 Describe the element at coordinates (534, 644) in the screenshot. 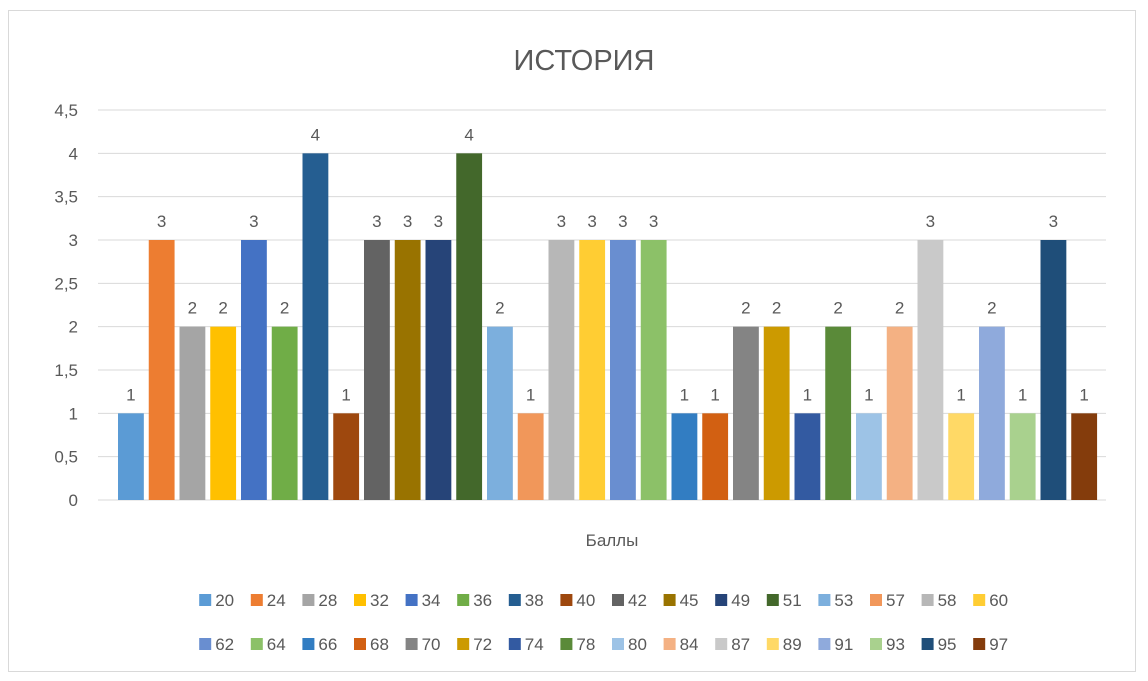

I see `legend-entry: 74` at that location.